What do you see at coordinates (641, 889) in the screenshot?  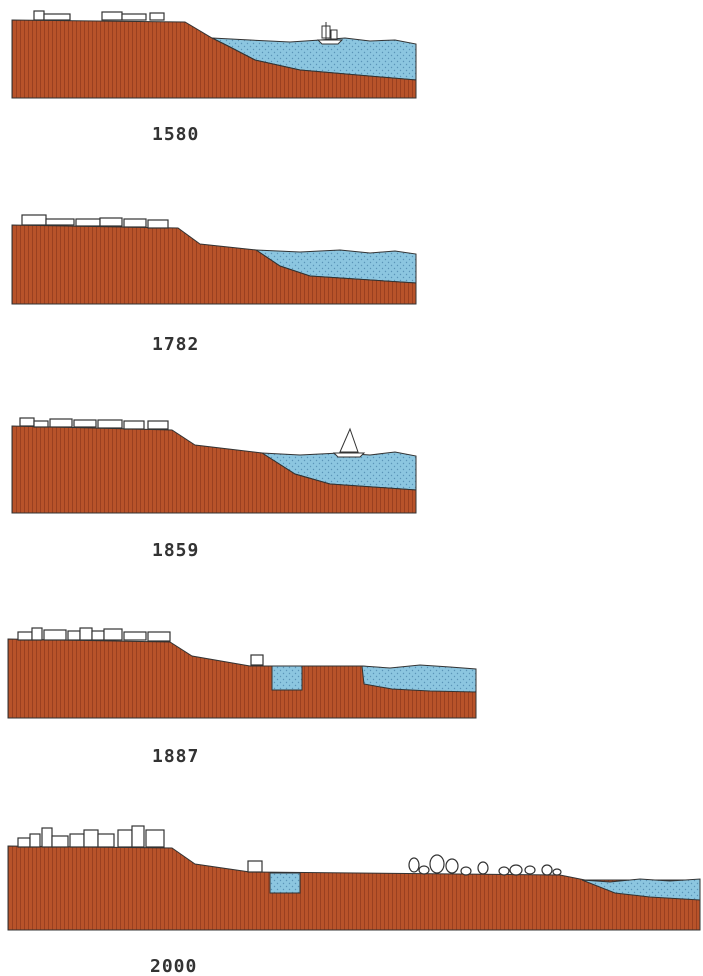 I see `water-2000` at bounding box center [641, 889].